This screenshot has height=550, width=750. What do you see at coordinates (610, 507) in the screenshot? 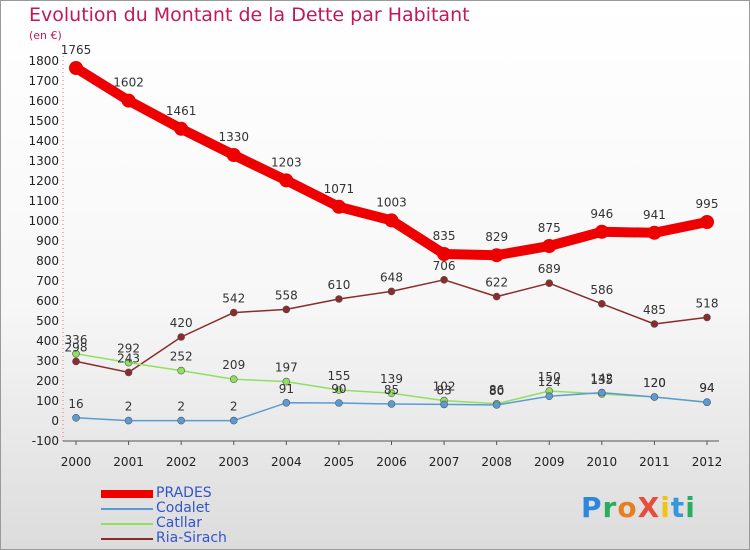
I see `brand-letter: r` at bounding box center [610, 507].